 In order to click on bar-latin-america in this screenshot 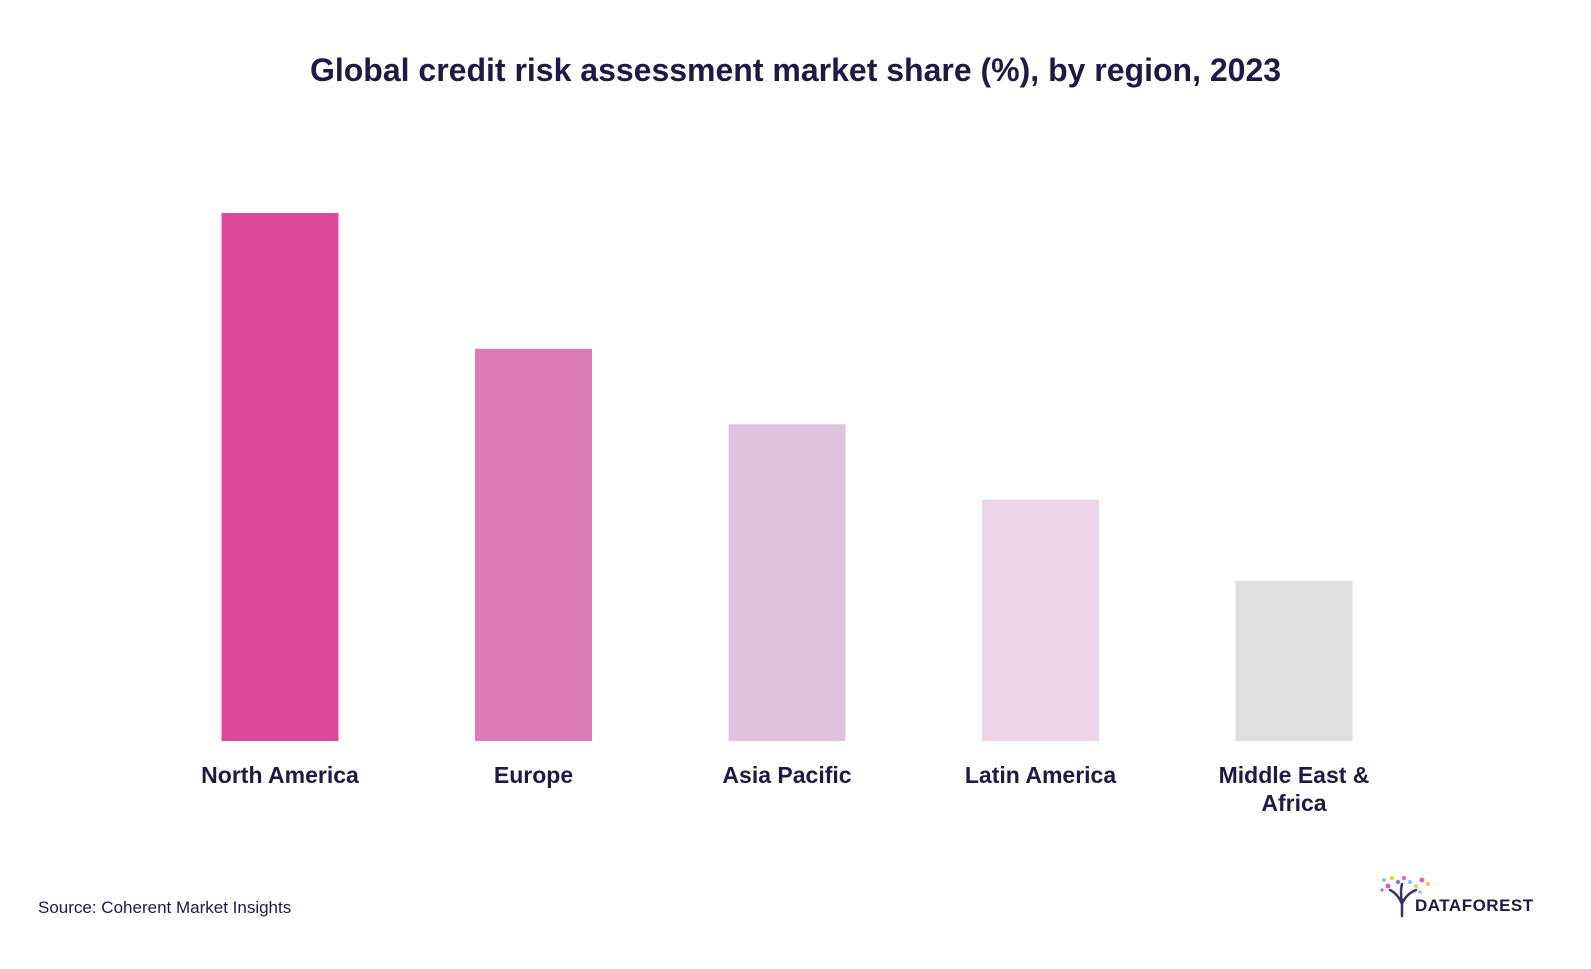, I will do `click(1040, 620)`.